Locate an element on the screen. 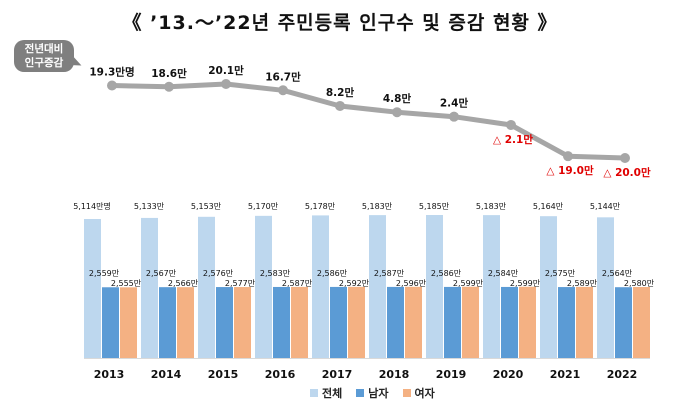  bar-label-total-2016: 5,170만 is located at coordinates (263, 206).